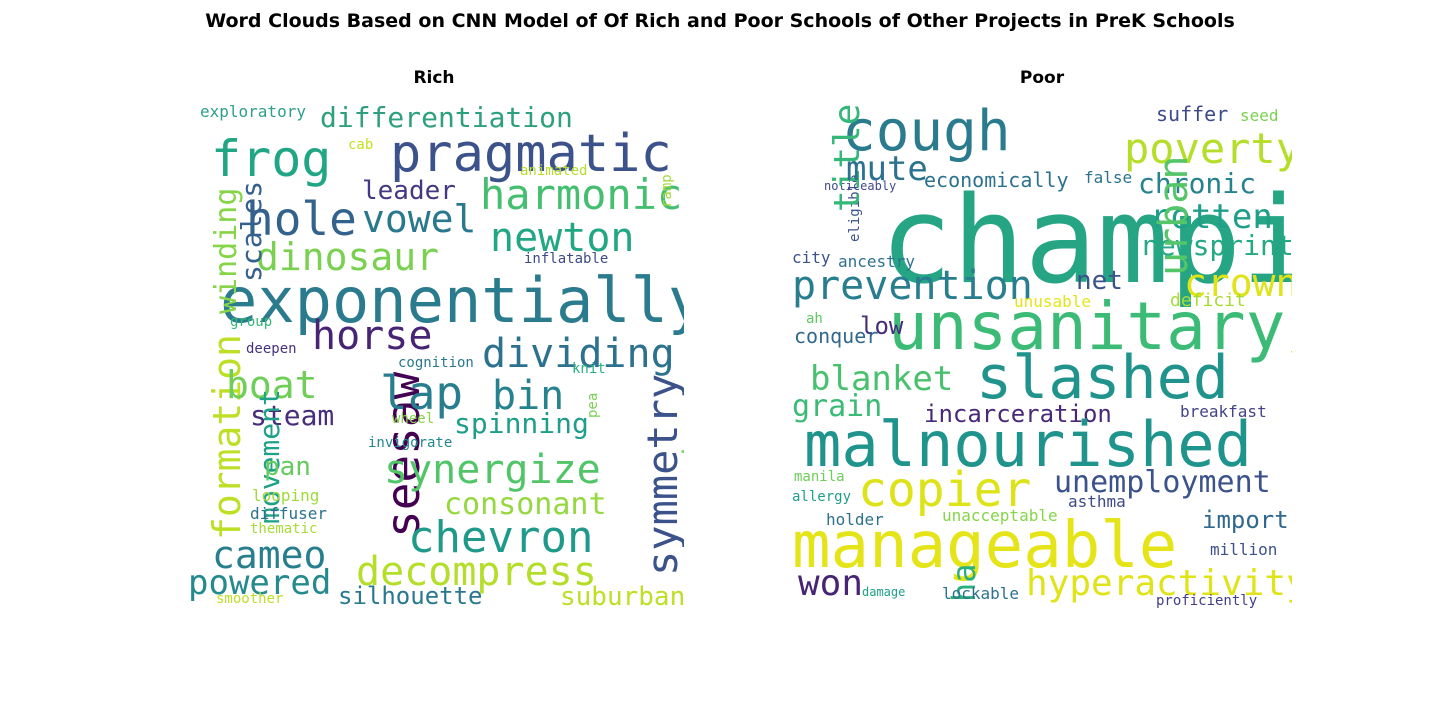 This screenshot has width=1440, height=720. Describe the element at coordinates (531, 154) in the screenshot. I see `word-rich-pragmatic: pragmatic` at that location.